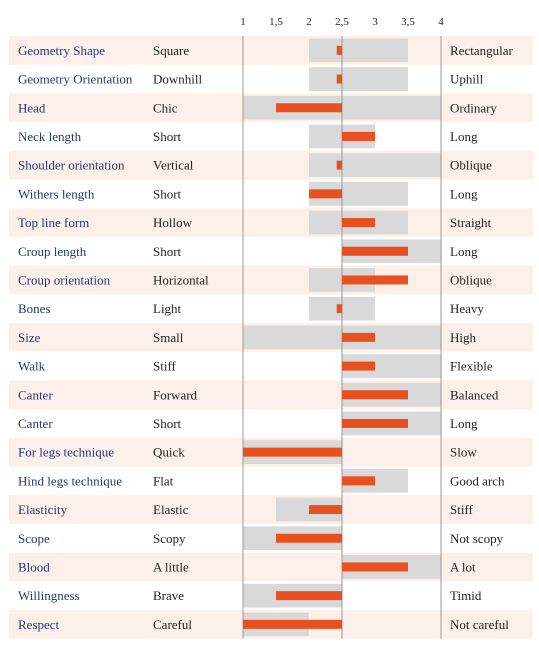 The width and height of the screenshot is (539, 652). Describe the element at coordinates (473, 107) in the screenshot. I see `high-pole-label: Ordinary` at that location.